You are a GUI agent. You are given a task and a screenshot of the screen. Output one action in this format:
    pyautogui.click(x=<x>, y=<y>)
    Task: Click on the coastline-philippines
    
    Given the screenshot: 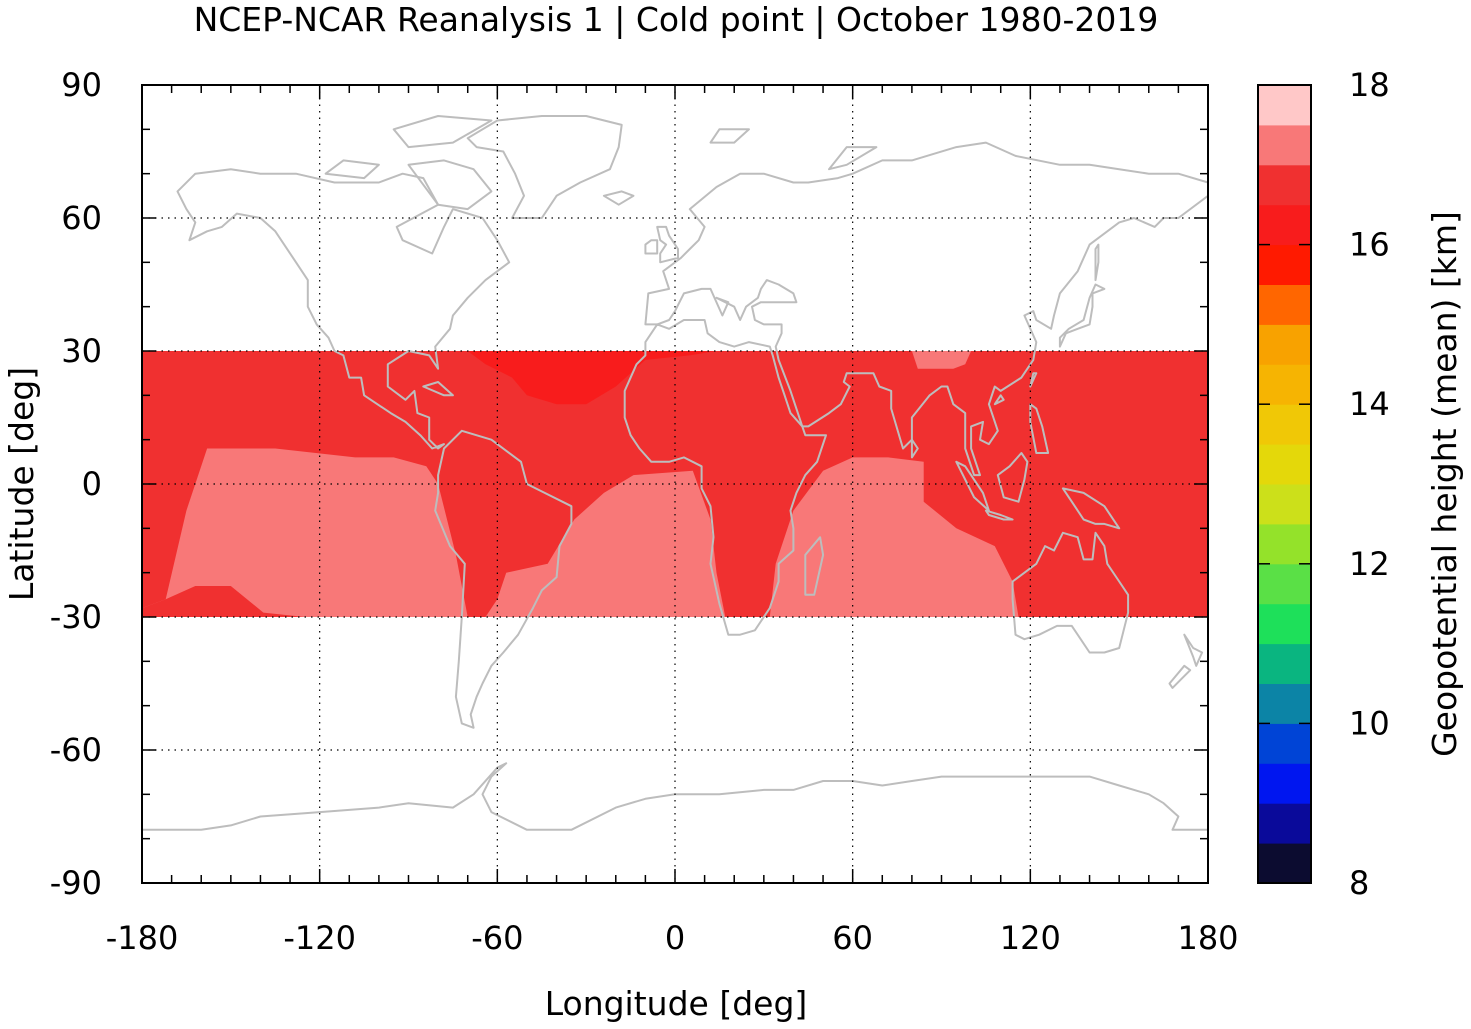 What is the action you would take?
    pyautogui.click(x=1039, y=428)
    